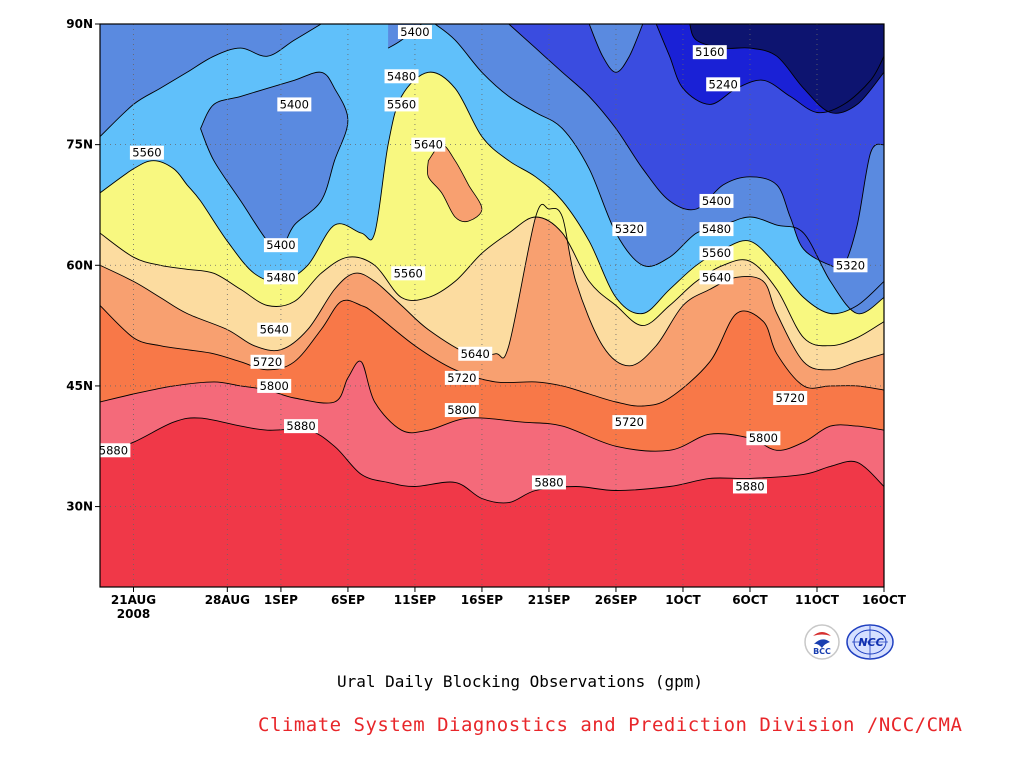 The height and width of the screenshot is (768, 1024). What do you see at coordinates (616, 600) in the screenshot?
I see `x-tick-label: 26SEP` at bounding box center [616, 600].